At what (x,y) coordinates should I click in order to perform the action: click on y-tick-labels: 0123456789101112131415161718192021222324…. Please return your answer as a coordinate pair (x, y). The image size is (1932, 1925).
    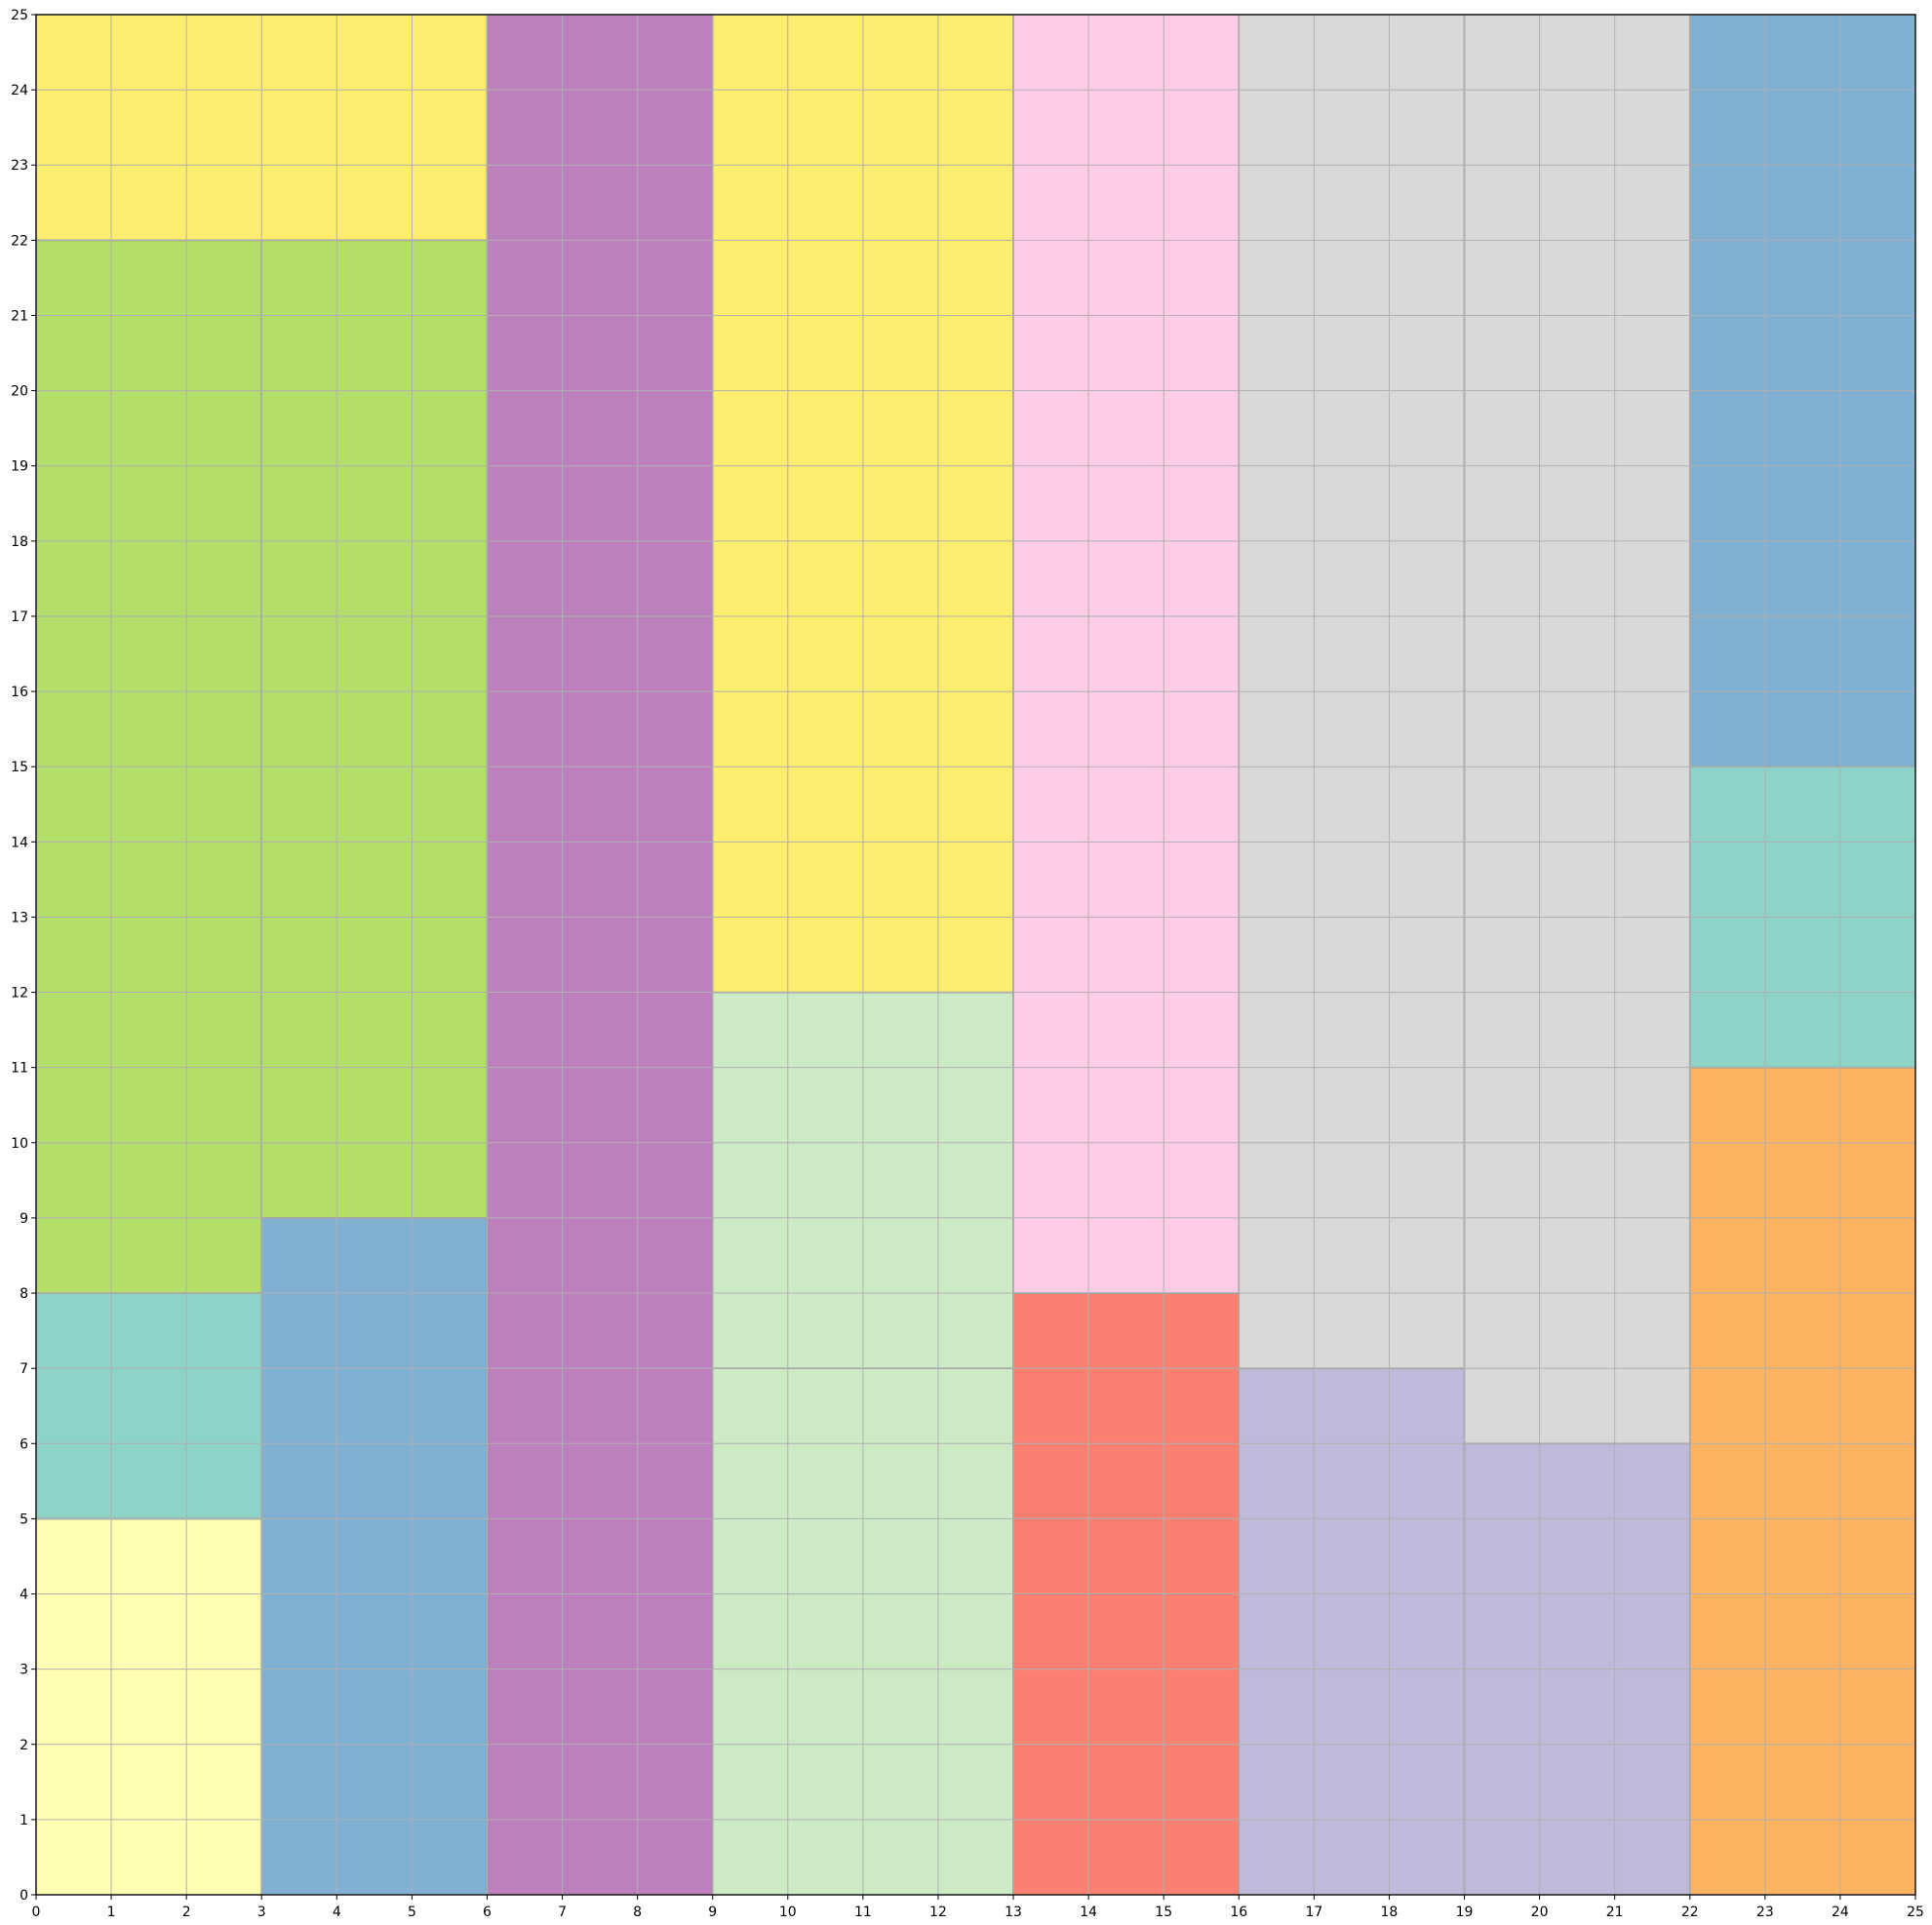
    Looking at the image, I should click on (19, 956).